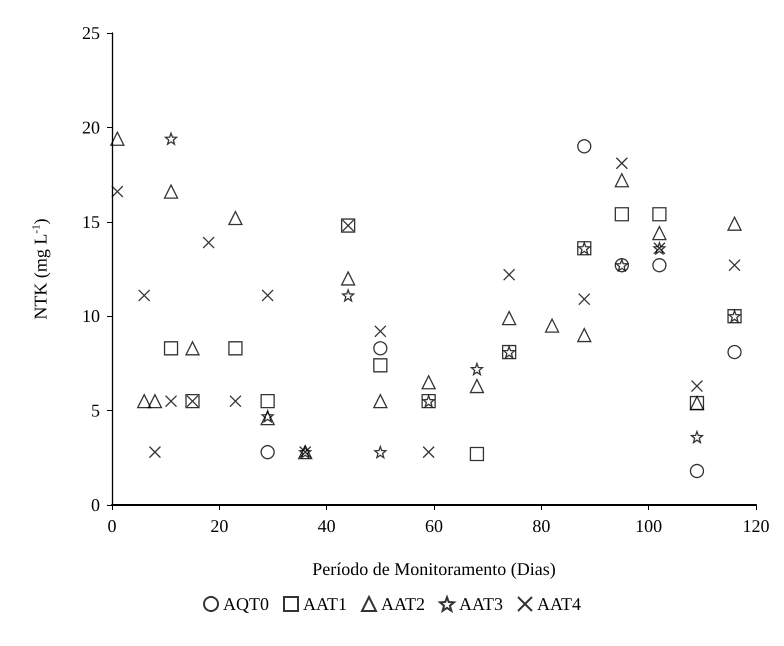  Describe the element at coordinates (219, 526) in the screenshot. I see `x-tick-label: 20` at that location.